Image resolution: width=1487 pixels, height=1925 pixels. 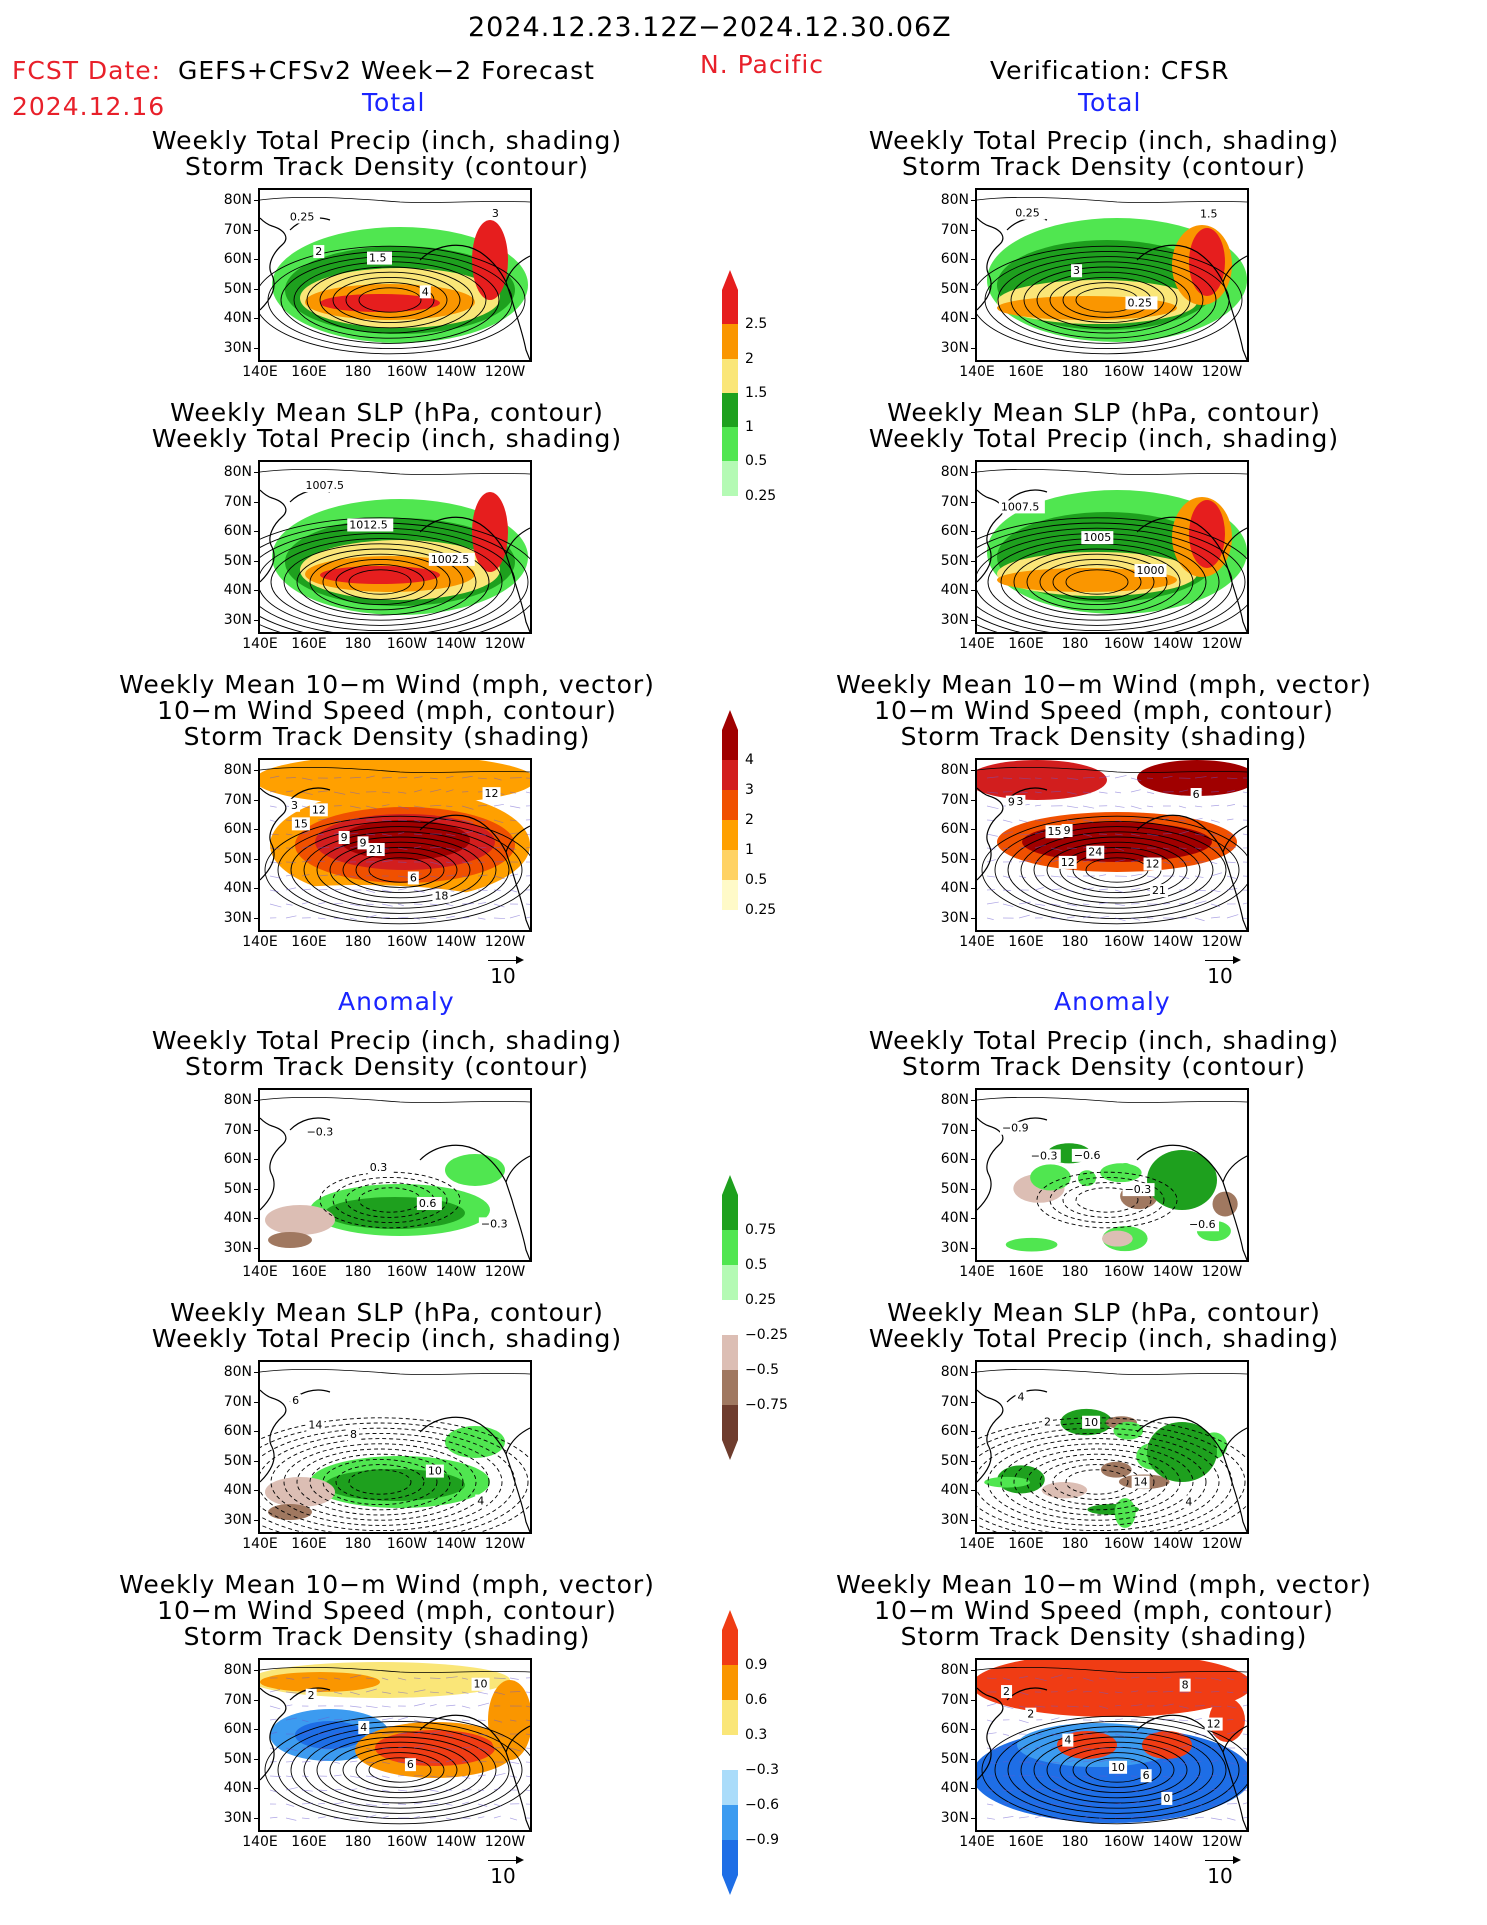 I want to click on panel-title-line: Weekly Total Precip (inch, shading), so click(x=387, y=1040).